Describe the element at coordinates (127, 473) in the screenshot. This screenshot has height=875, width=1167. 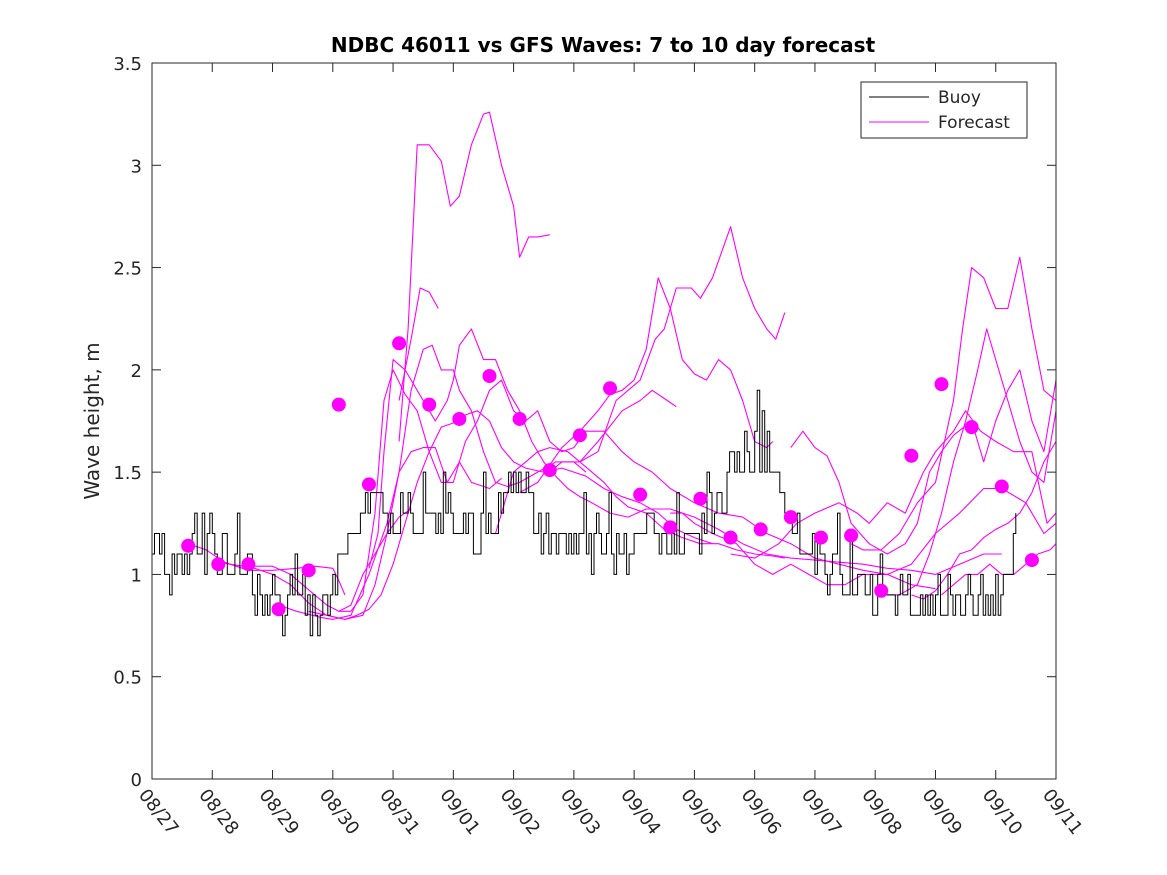
I see `y-tick-label: 1.5` at that location.